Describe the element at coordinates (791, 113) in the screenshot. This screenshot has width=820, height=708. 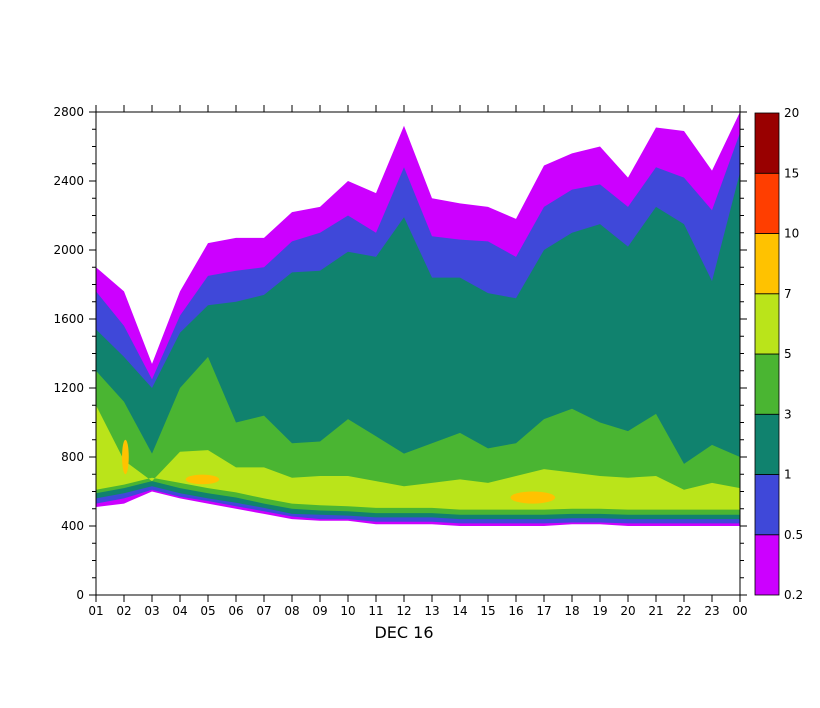
I see `colorbar-label: 20` at that location.